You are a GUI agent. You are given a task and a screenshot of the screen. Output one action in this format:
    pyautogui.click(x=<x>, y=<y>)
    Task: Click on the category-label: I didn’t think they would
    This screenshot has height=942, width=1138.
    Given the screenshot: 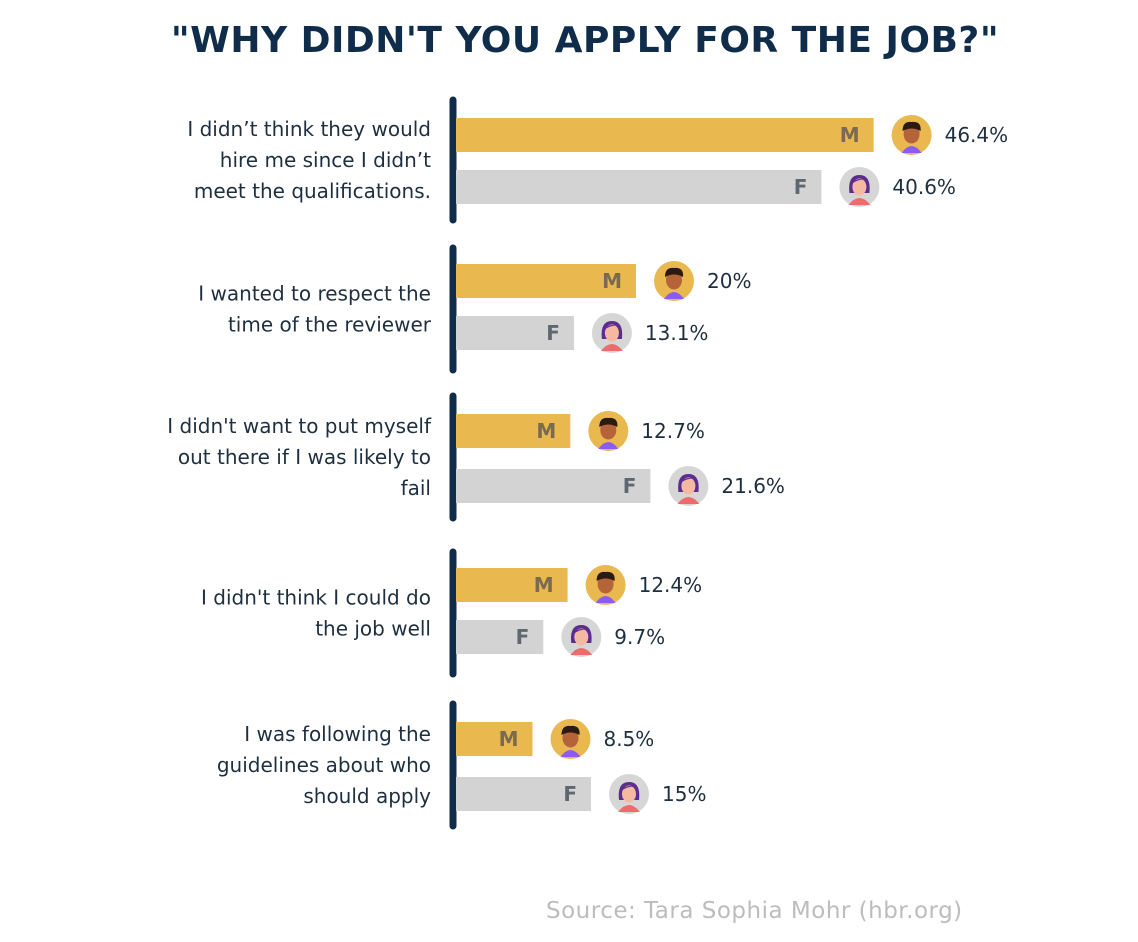 What is the action you would take?
    pyautogui.click(x=309, y=129)
    